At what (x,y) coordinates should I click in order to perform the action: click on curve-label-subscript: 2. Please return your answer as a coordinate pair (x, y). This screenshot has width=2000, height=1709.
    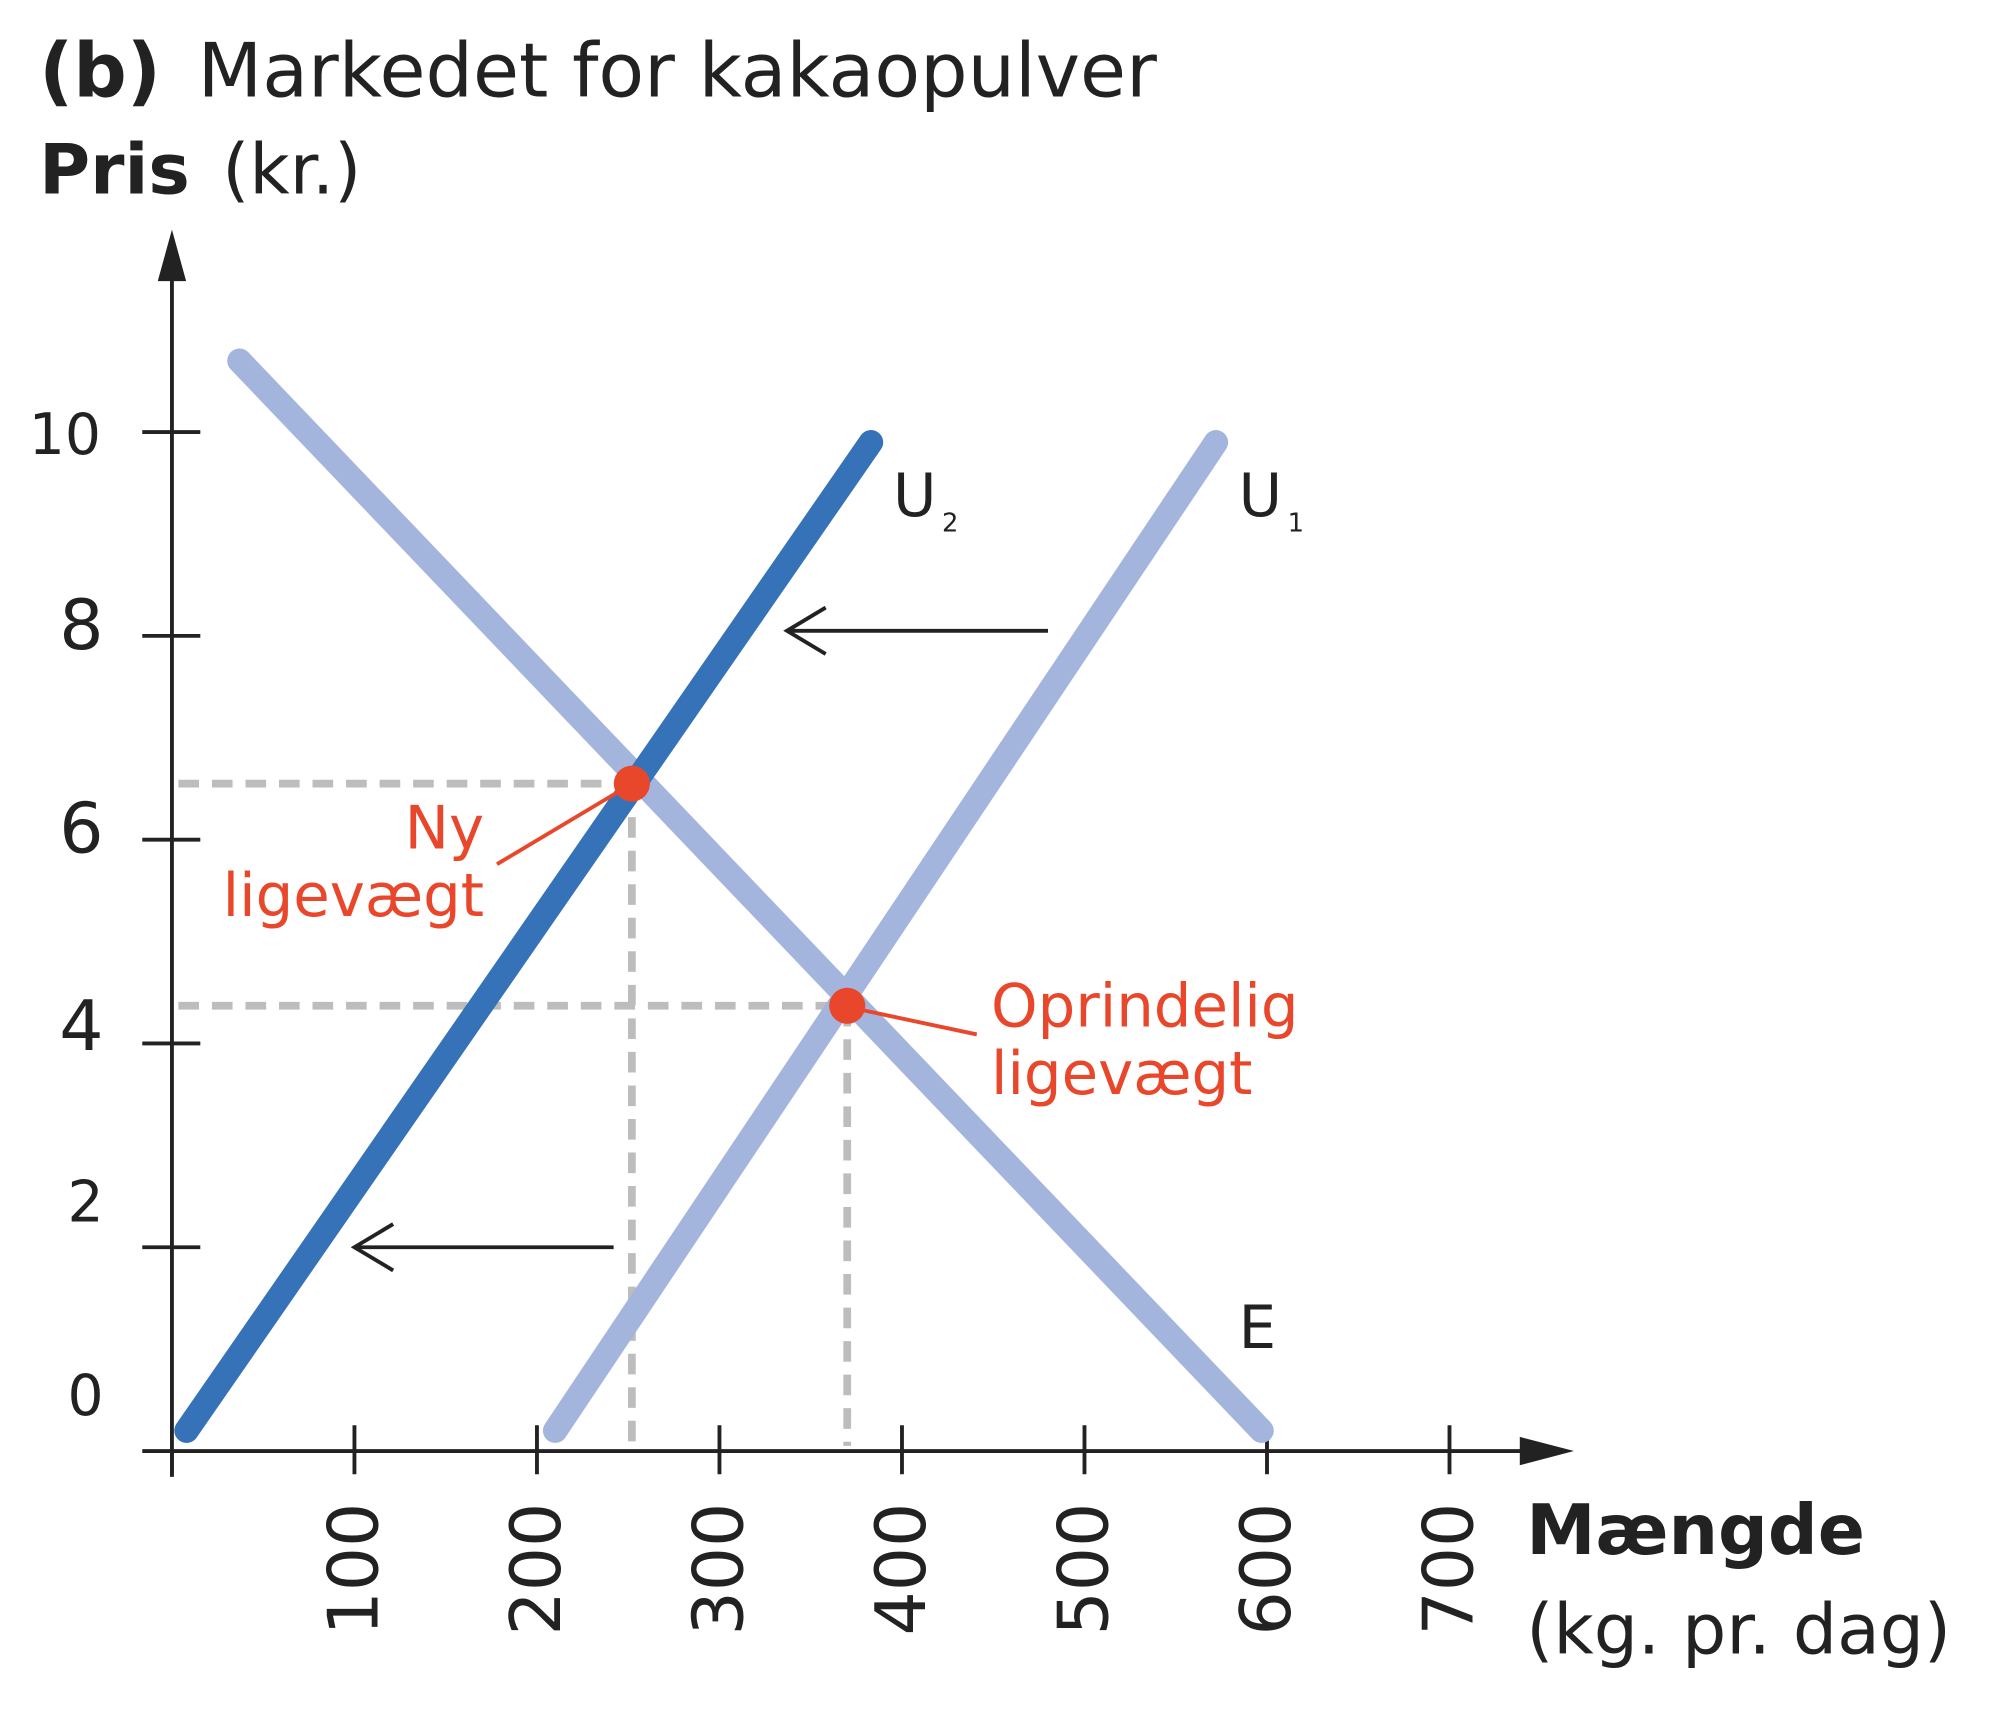
    Looking at the image, I should click on (950, 523).